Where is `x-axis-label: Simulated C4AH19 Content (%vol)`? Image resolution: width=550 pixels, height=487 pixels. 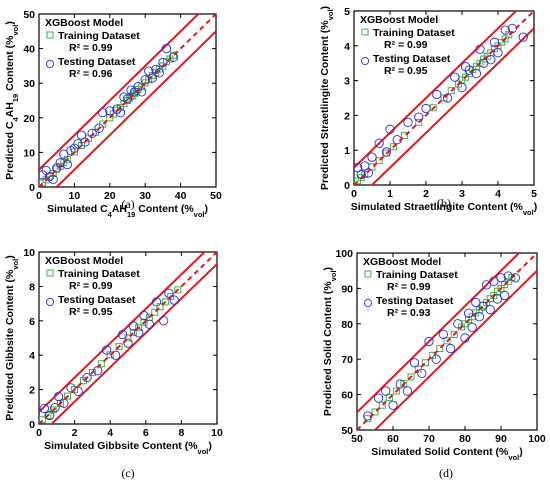
x-axis-label: Simulated C4AH19 Content (%vol) is located at coordinates (127, 211).